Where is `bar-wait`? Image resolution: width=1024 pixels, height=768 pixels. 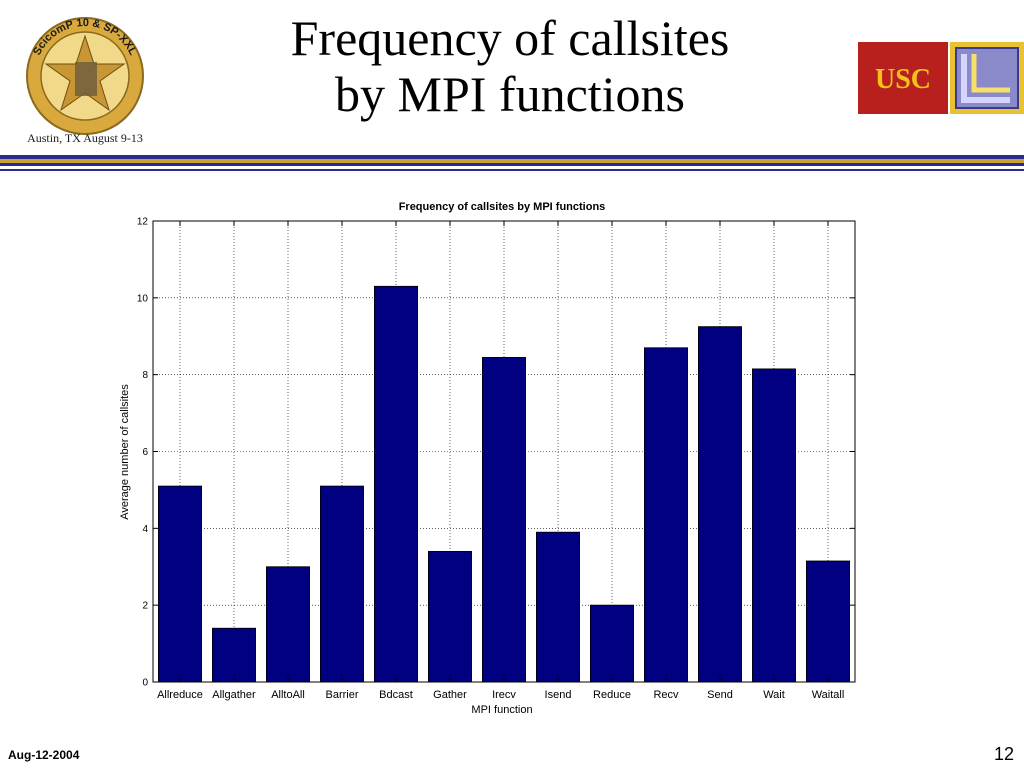 bar-wait is located at coordinates (774, 525).